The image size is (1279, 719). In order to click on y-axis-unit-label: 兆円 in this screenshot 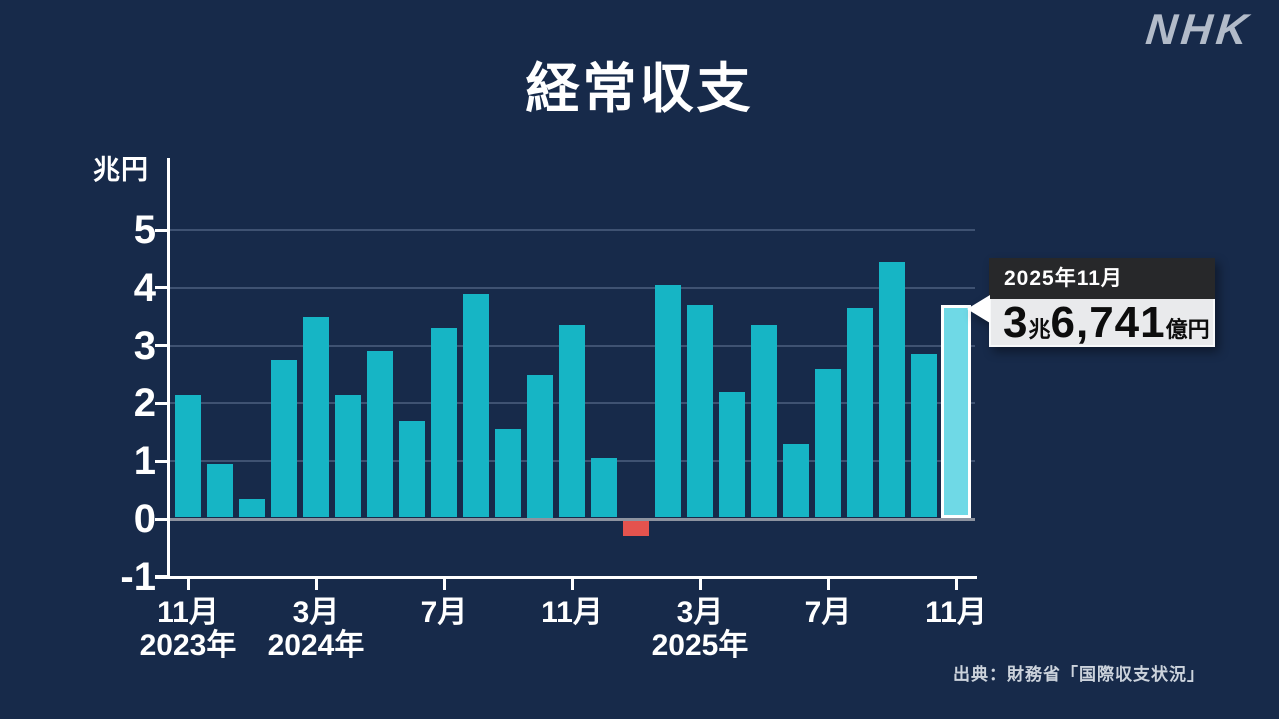, I will do `click(121, 170)`.